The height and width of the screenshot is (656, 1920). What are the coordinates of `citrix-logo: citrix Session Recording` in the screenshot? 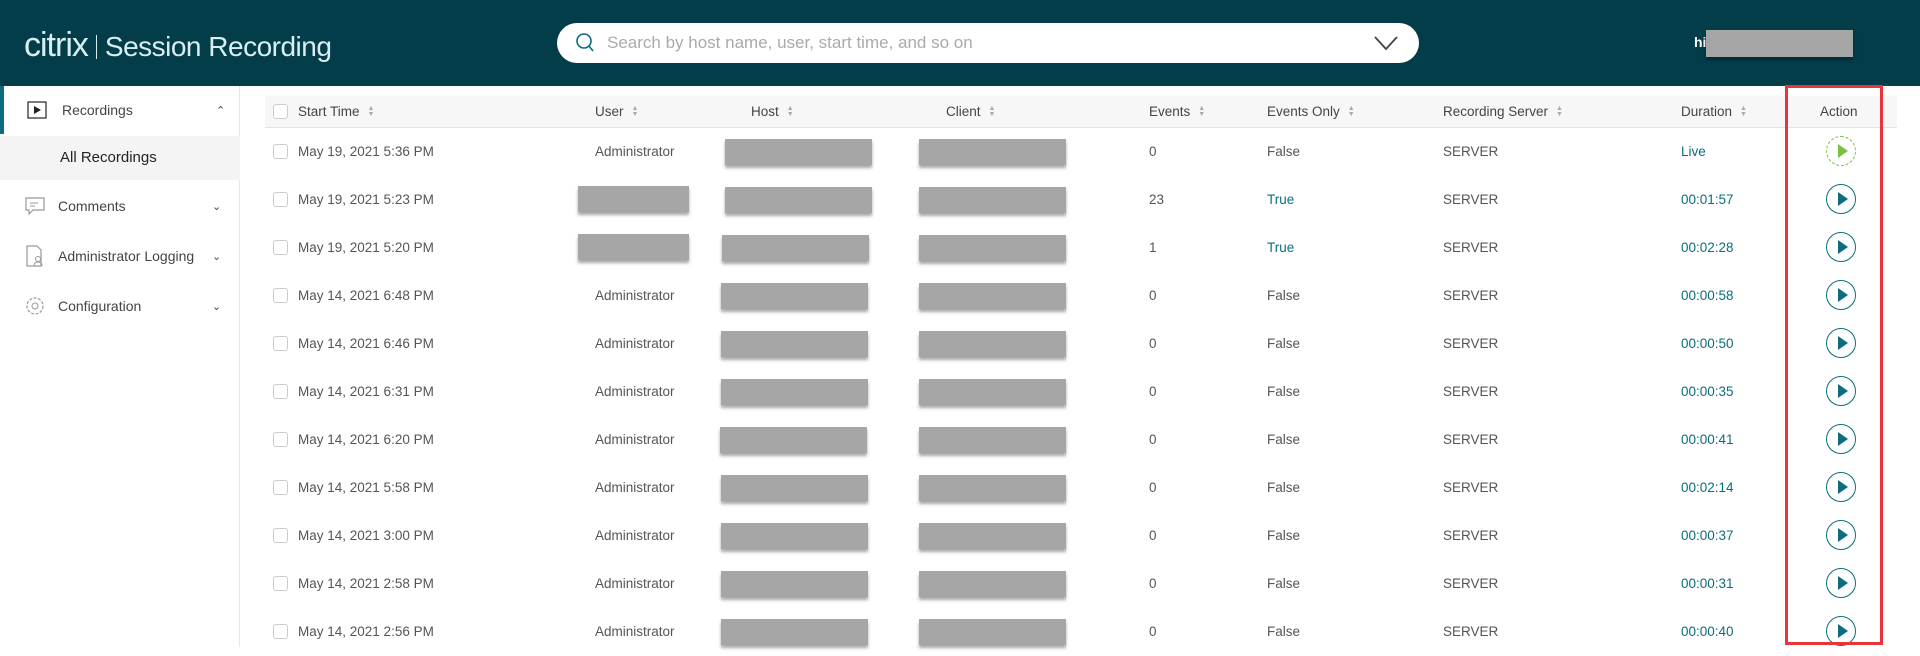 It's located at (178, 45).